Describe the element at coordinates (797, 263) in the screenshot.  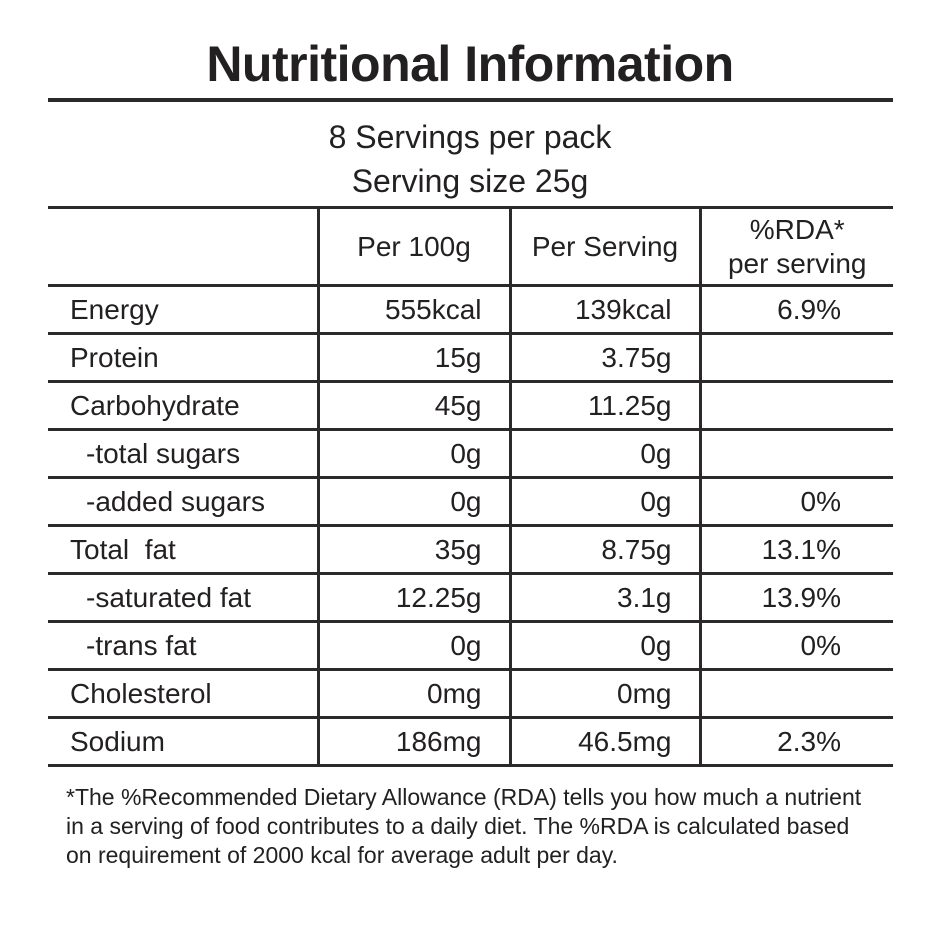
I see `header-rda-line2: per serving` at that location.